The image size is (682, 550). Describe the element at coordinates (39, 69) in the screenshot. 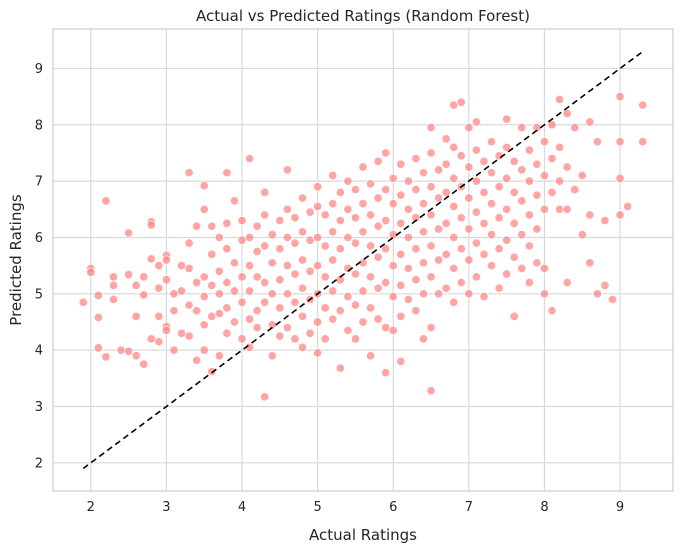

I see `y-tick-label: 9` at that location.